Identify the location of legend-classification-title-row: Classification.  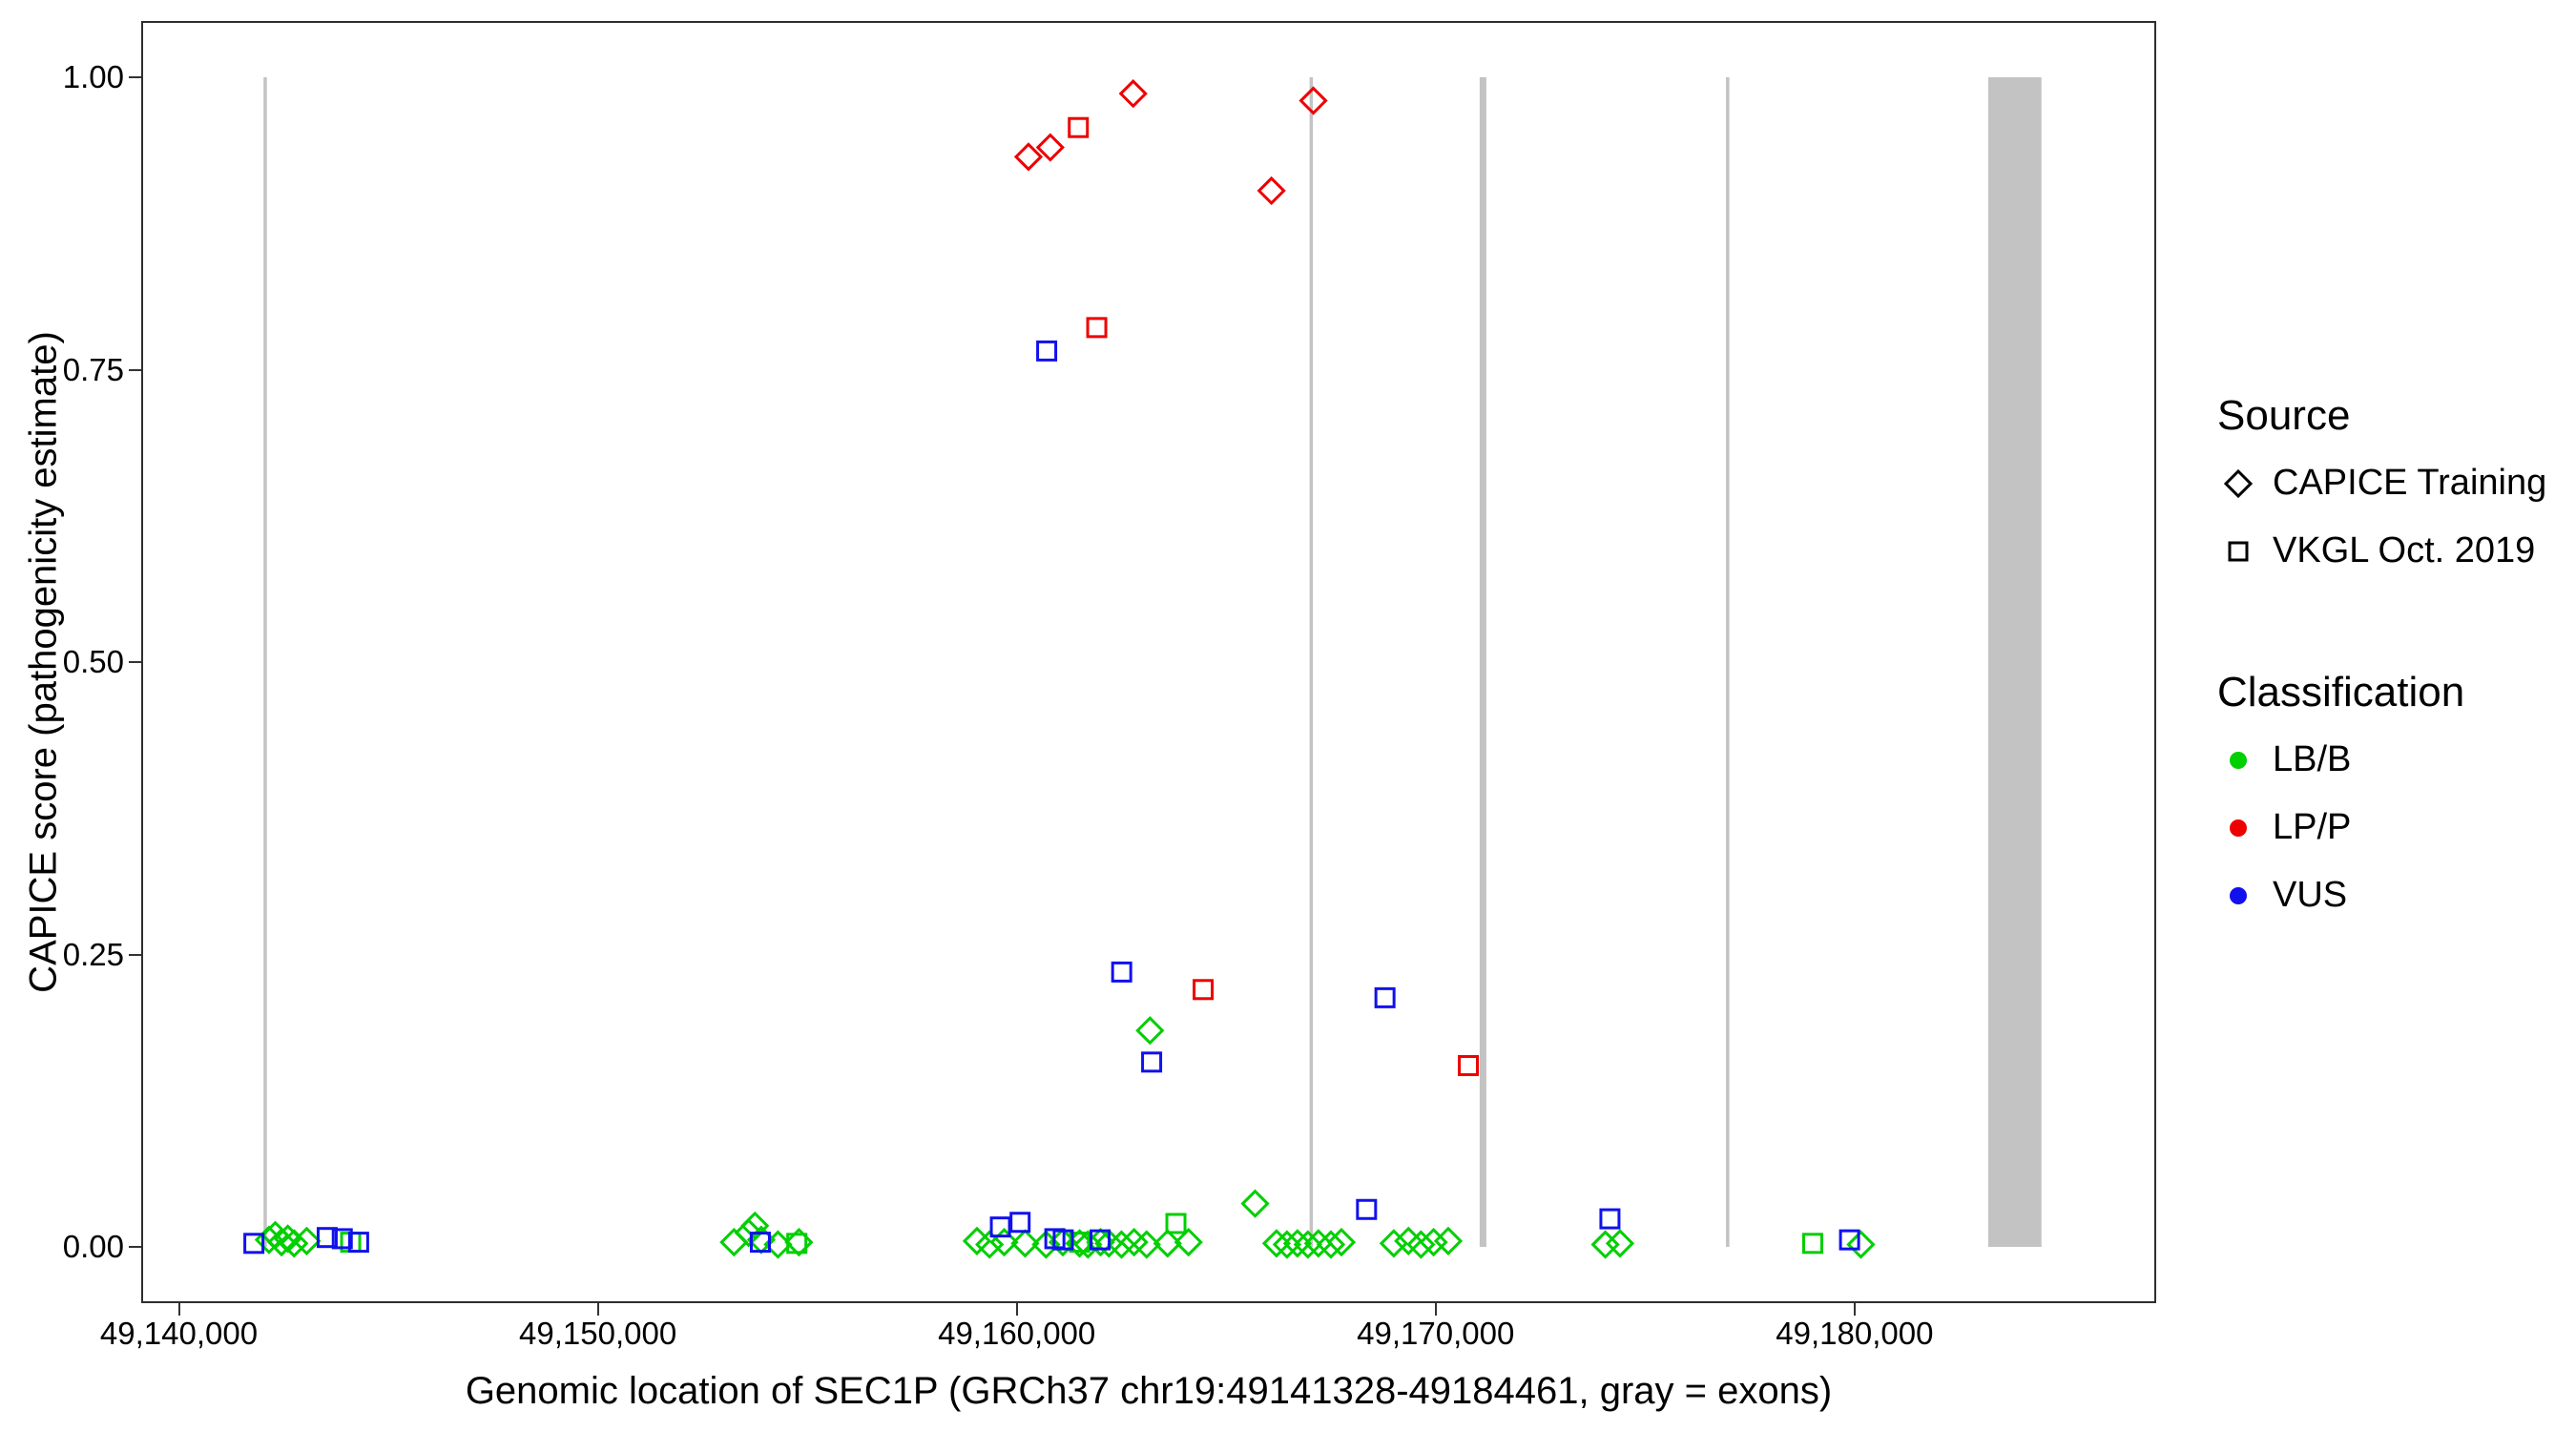
(2381, 692).